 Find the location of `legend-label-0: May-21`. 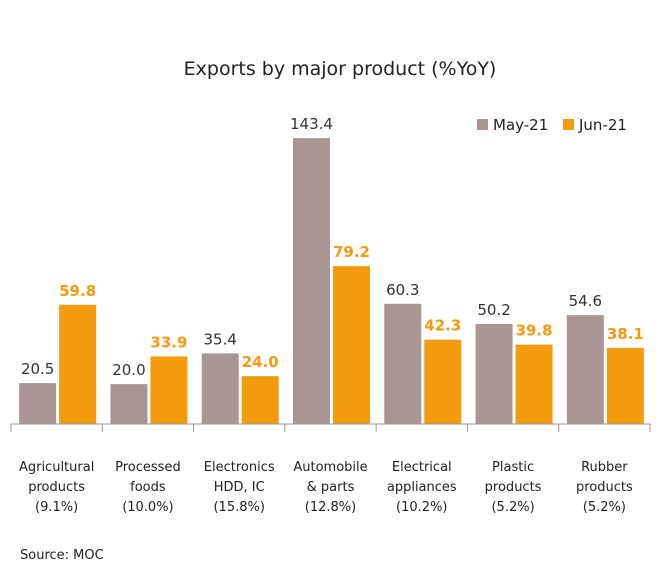

legend-label-0: May-21 is located at coordinates (520, 125).